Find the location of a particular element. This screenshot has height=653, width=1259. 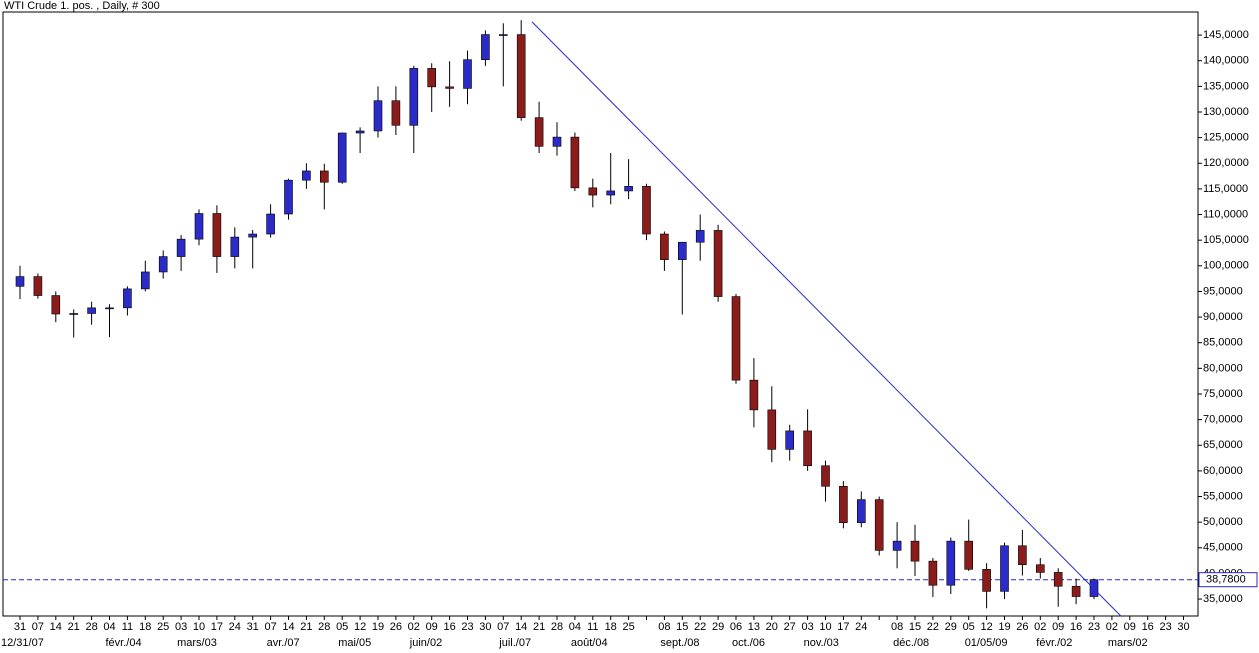

y-tick-label: 70,0000 is located at coordinates (1223, 420).